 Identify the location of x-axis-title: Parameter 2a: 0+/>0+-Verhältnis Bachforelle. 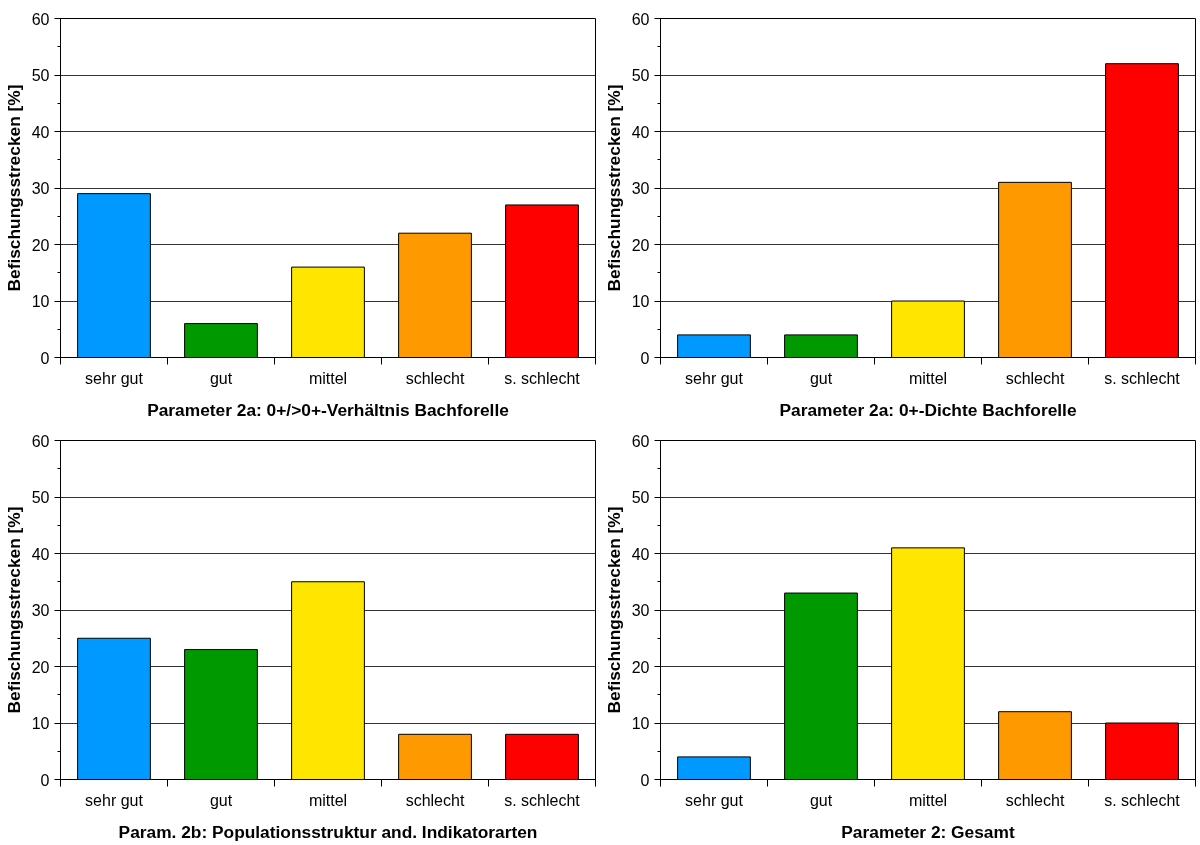
(328, 409).